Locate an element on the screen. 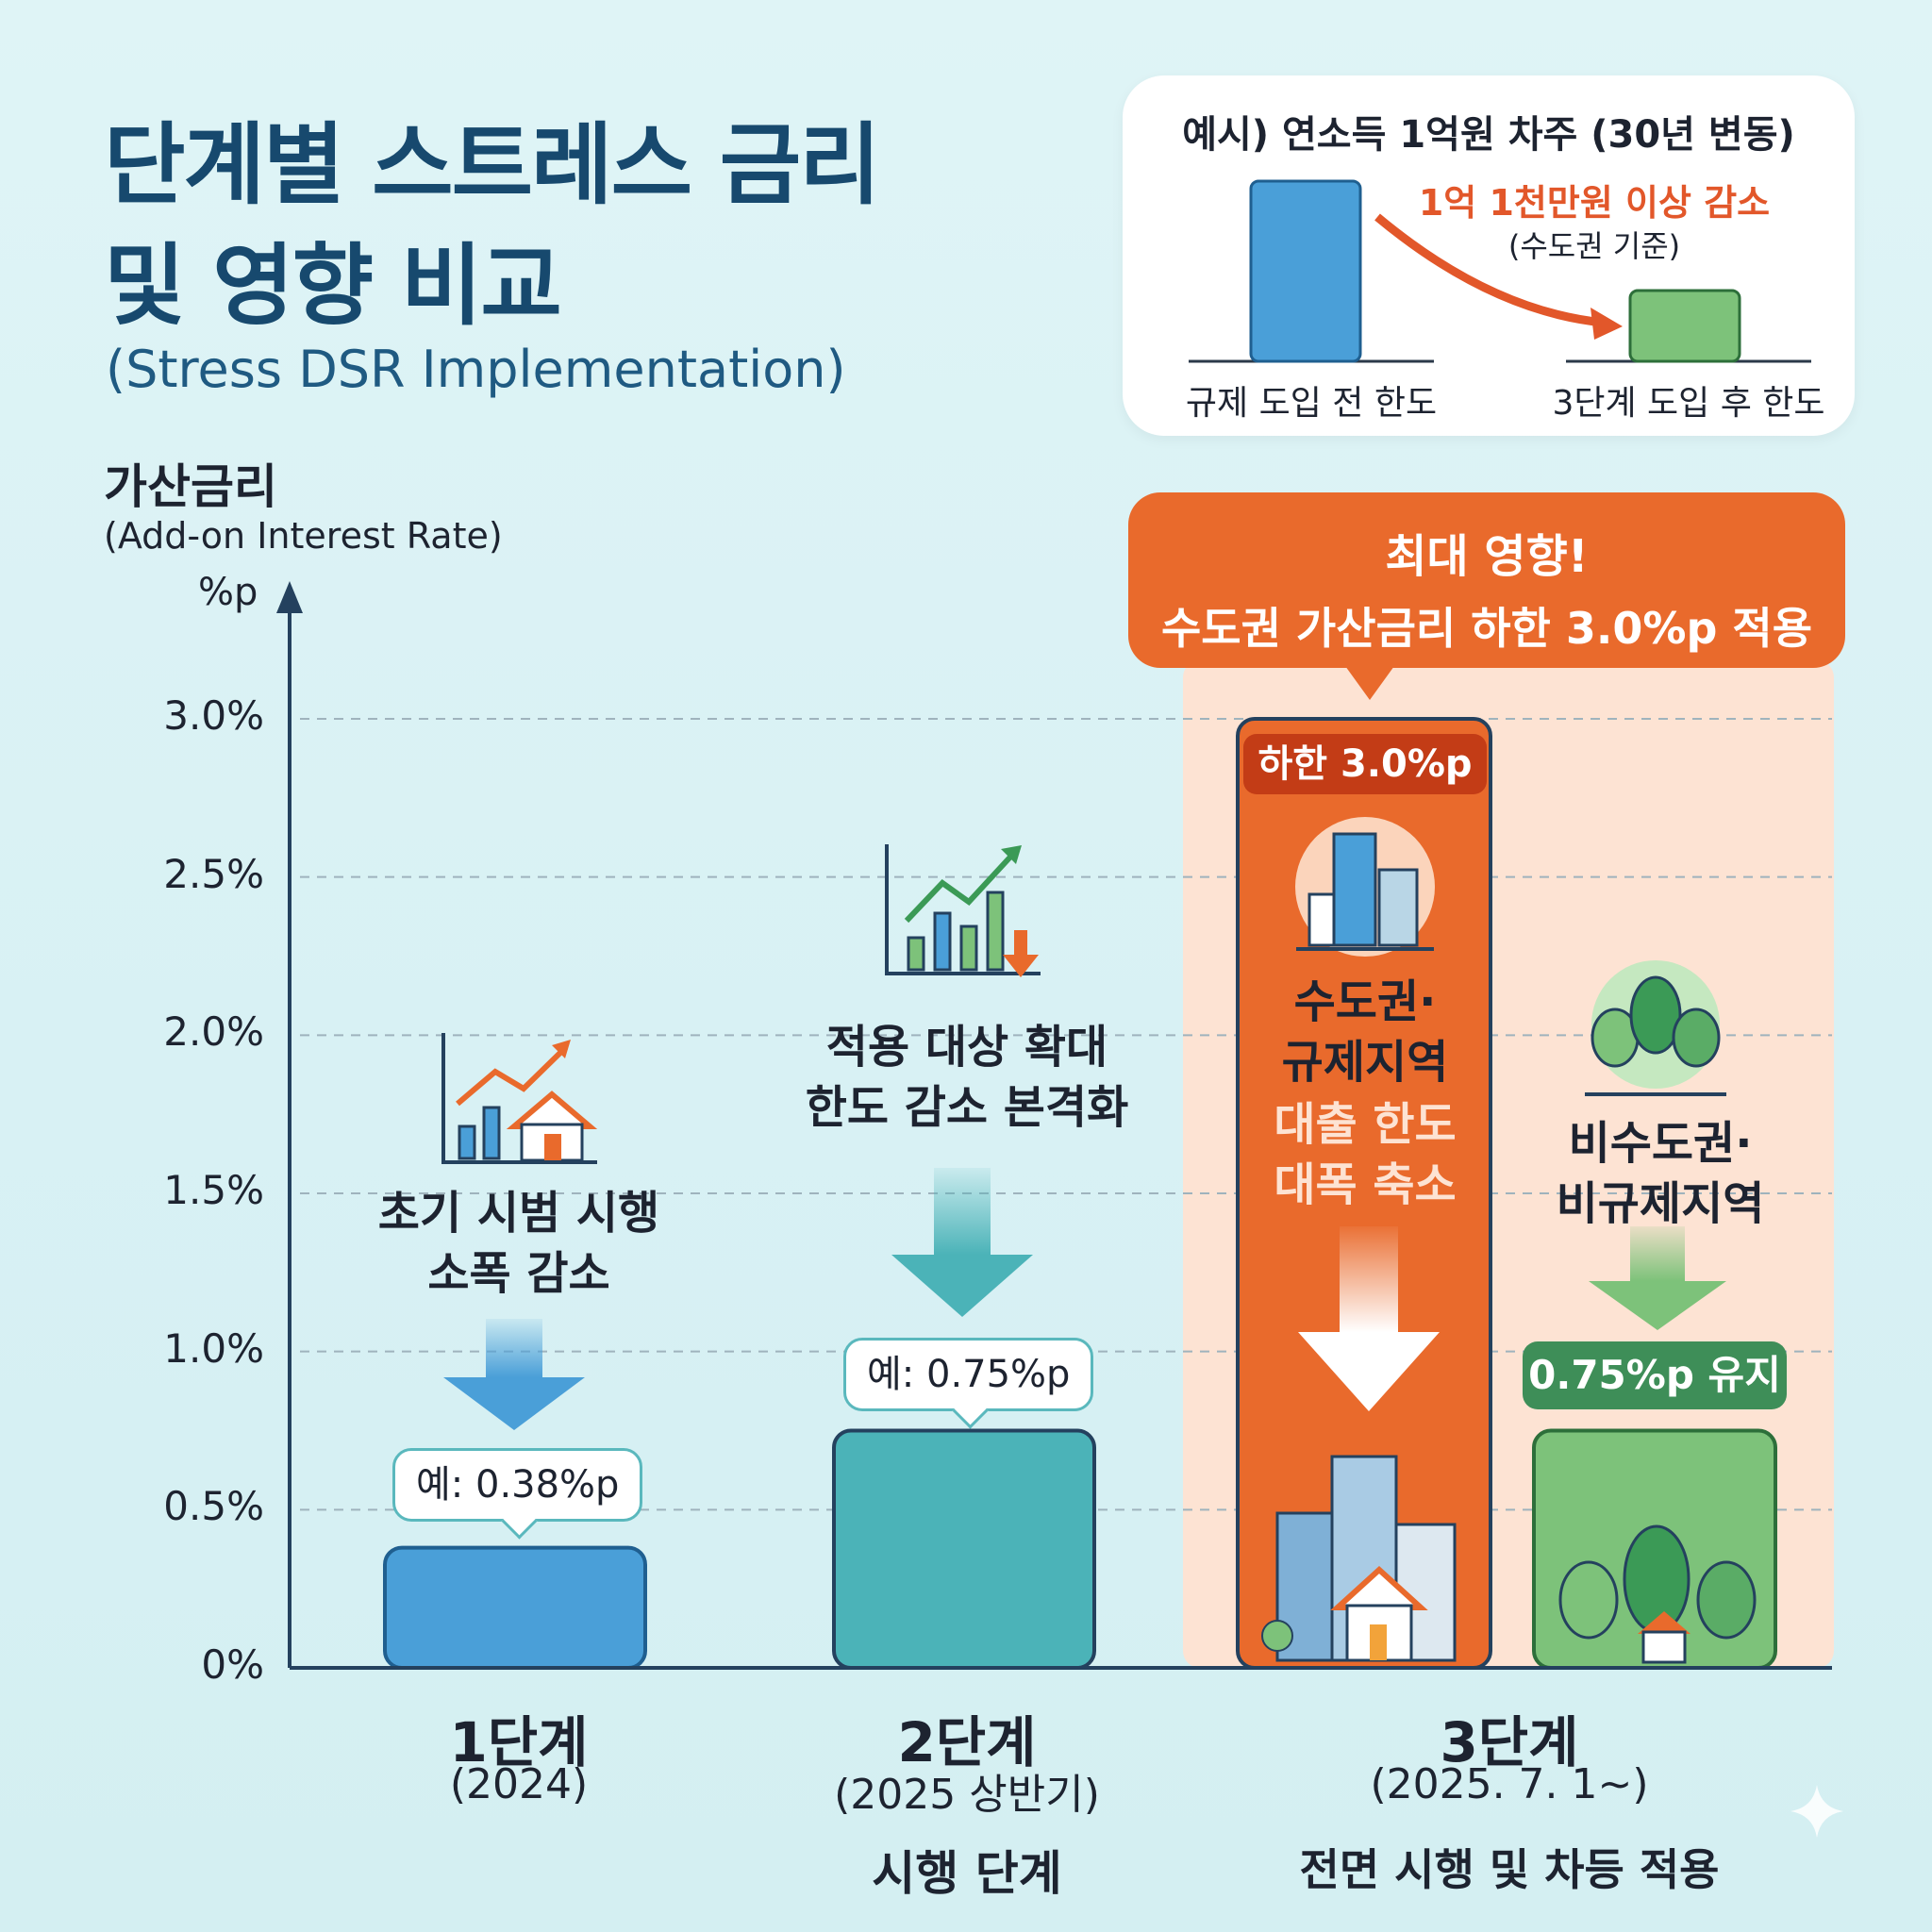 The height and width of the screenshot is (1932, 1932). example-before-label: 규제 도입 전 한도 is located at coordinates (1312, 404).